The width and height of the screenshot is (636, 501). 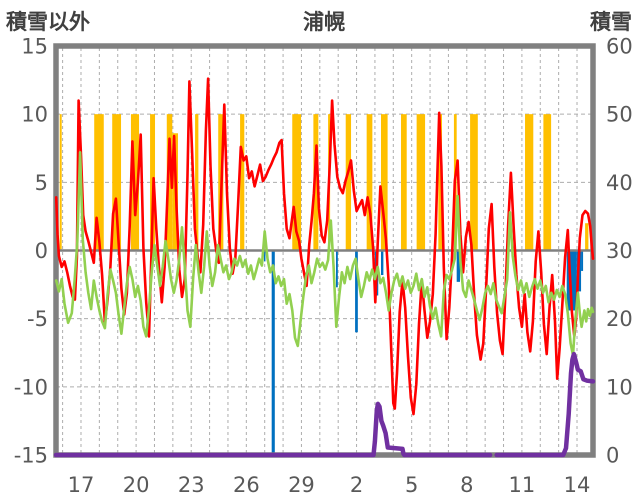 What do you see at coordinates (619, 251) in the screenshot?
I see `right-axis-tick: 30` at bounding box center [619, 251].